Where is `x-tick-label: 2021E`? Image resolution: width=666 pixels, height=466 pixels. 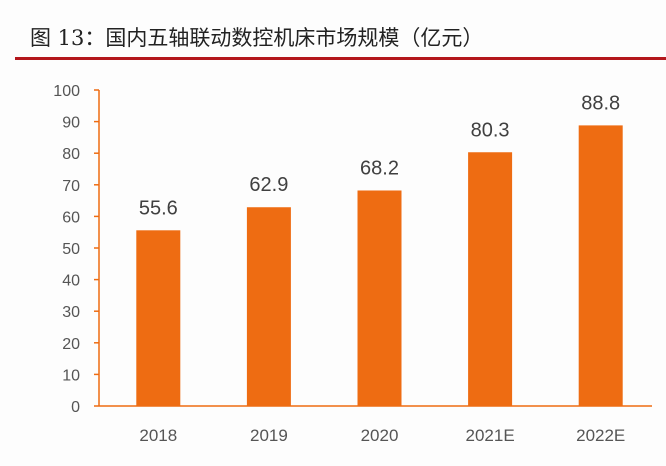 x-tick-label: 2021E is located at coordinates (490, 435).